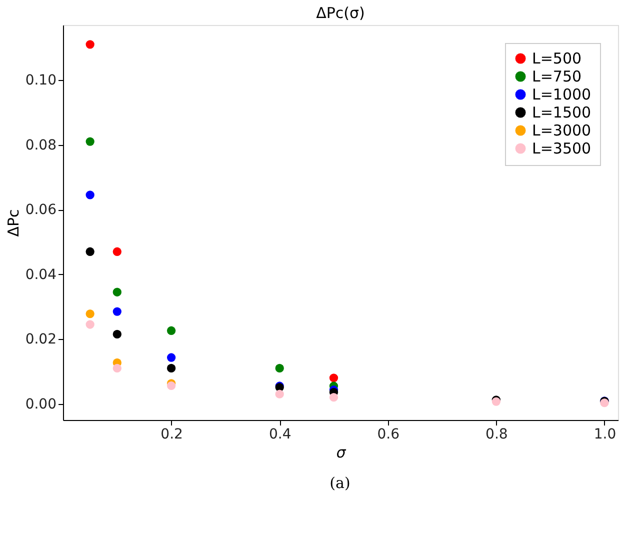 This screenshot has height=533, width=644. What do you see at coordinates (340, 13) in the screenshot?
I see `chart-title: ΔPc(σ)` at bounding box center [340, 13].